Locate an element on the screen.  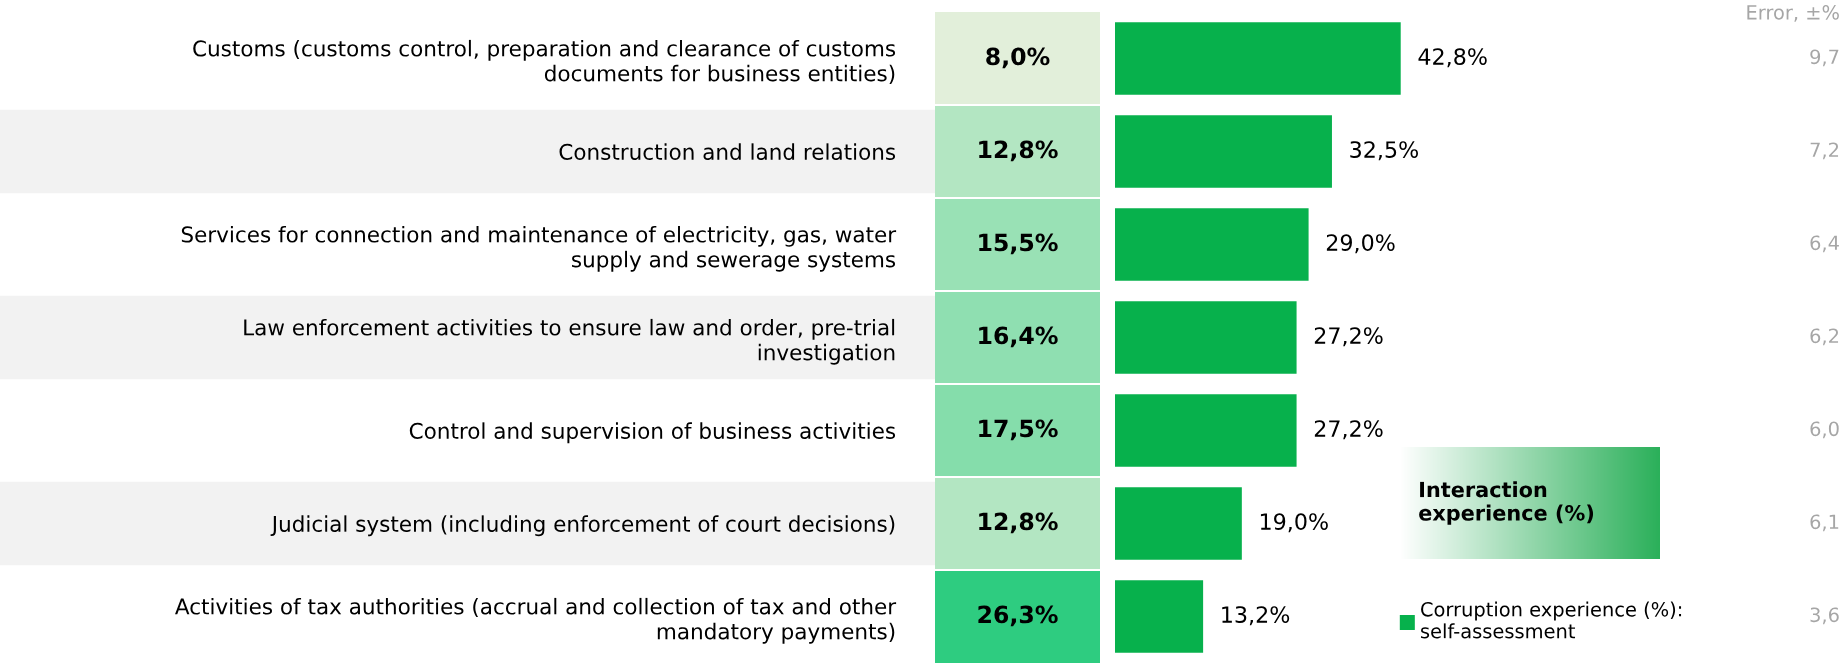
text: 3,6 is located at coordinates (1824, 616).